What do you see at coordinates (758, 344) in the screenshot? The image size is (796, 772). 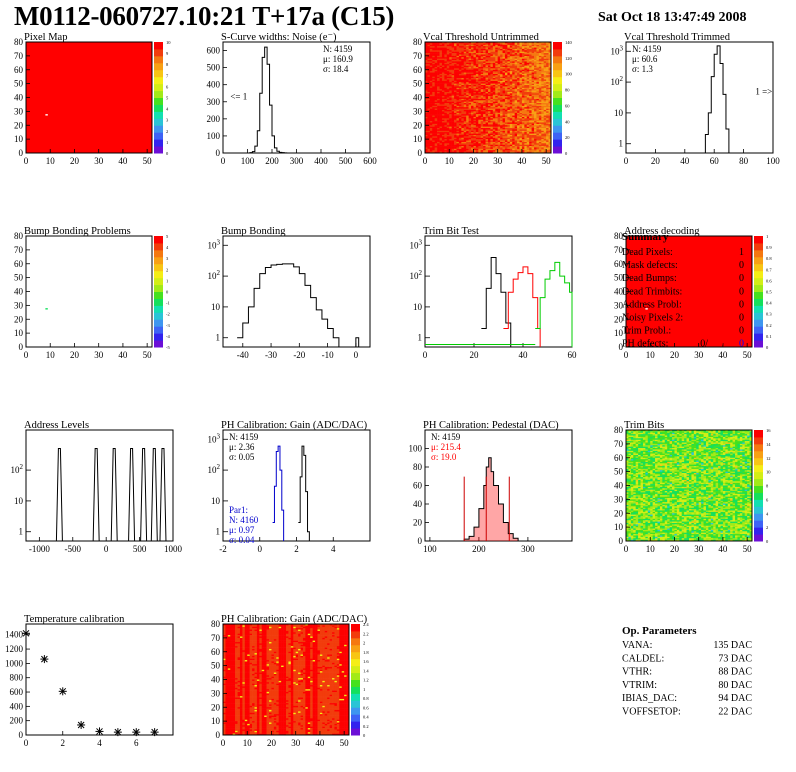 I see `color-scale-cell` at bounding box center [758, 344].